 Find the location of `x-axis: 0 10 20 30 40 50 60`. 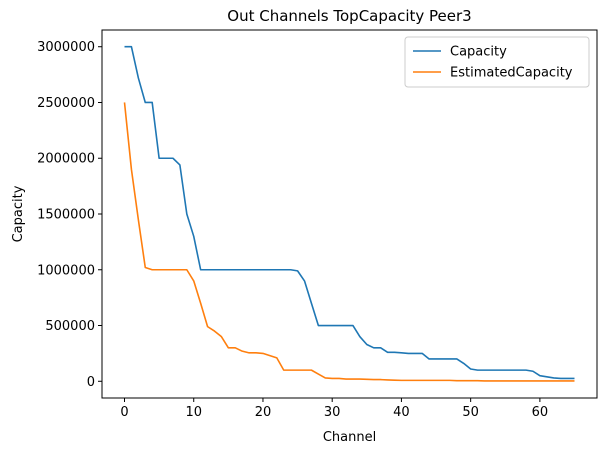

x-axis: 0 10 20 30 40 50 60 is located at coordinates (334, 409).